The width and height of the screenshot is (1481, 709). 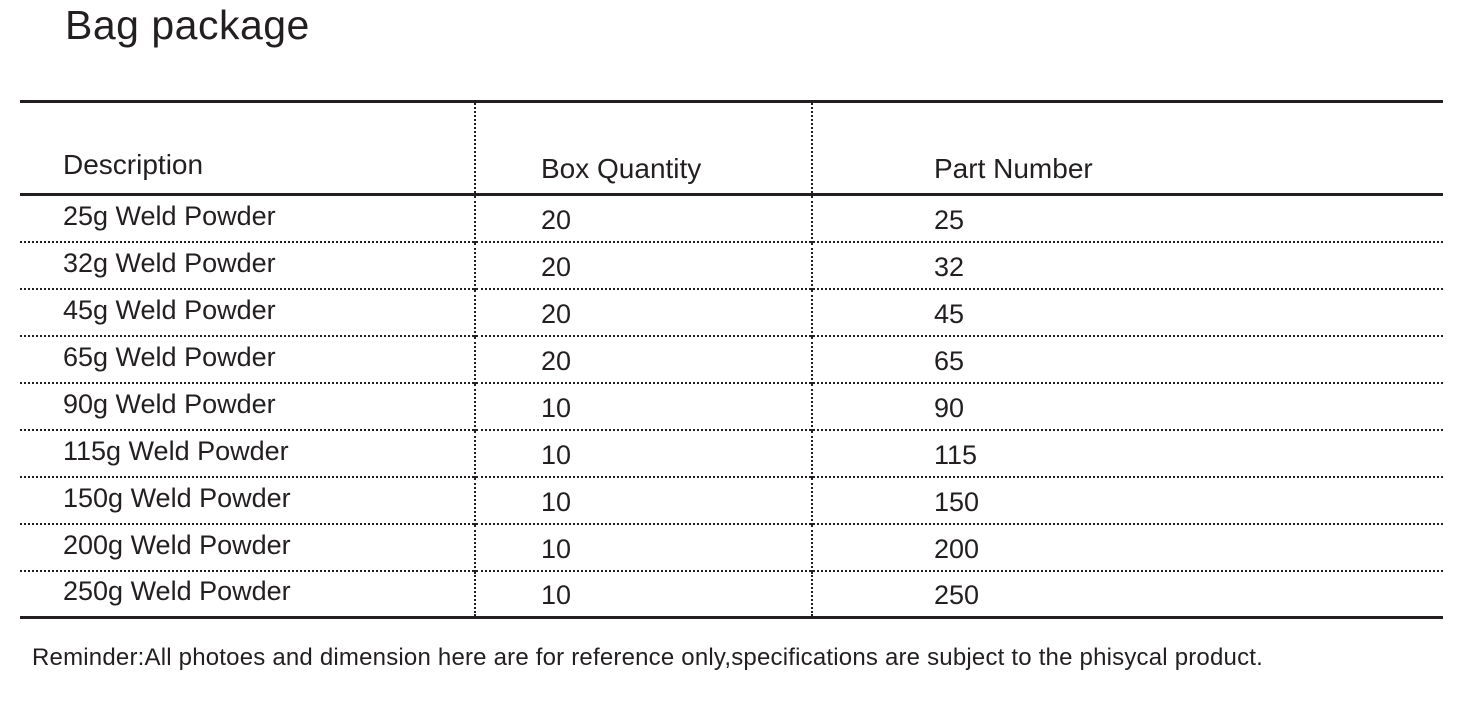 I want to click on table-row: 65g Weld Powder 20 65, so click(x=731, y=358).